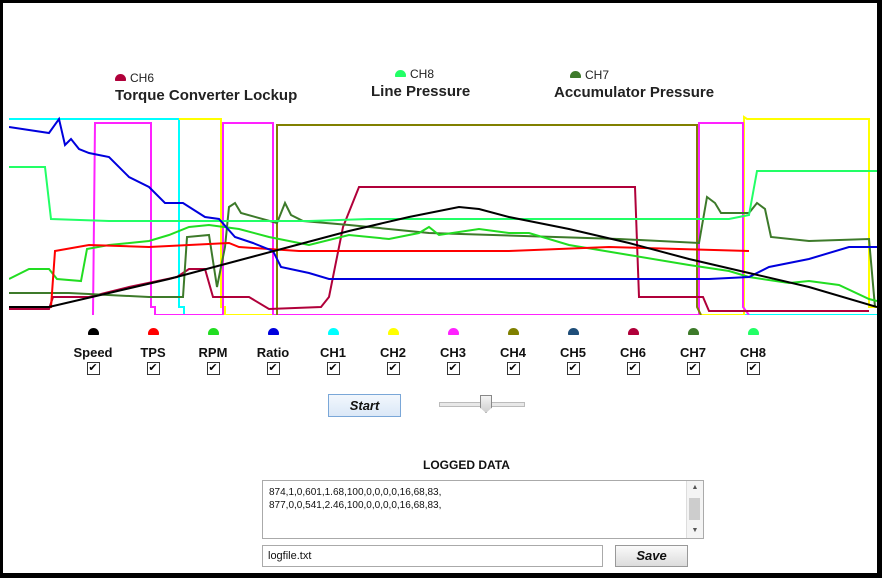  I want to click on playback-slider, so click(482, 405).